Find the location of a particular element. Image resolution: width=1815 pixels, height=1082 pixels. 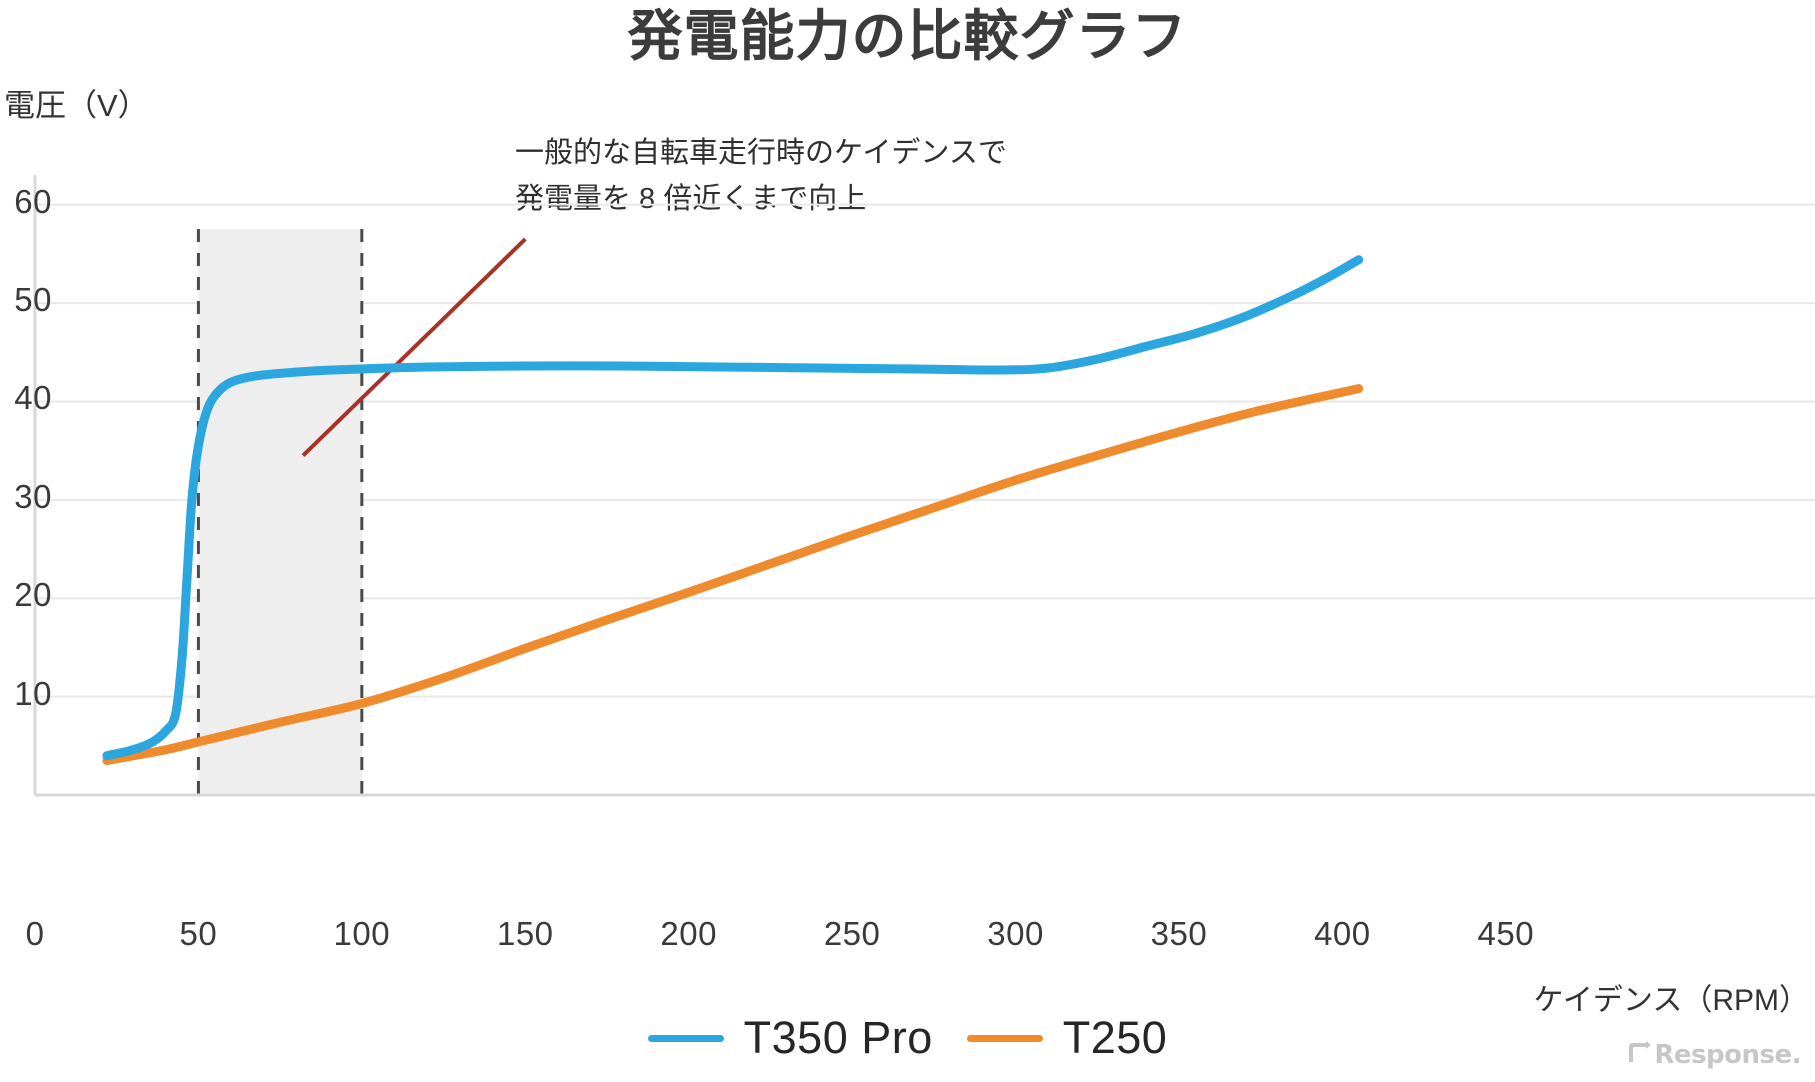

y-tick-label: 10 is located at coordinates (33, 693).